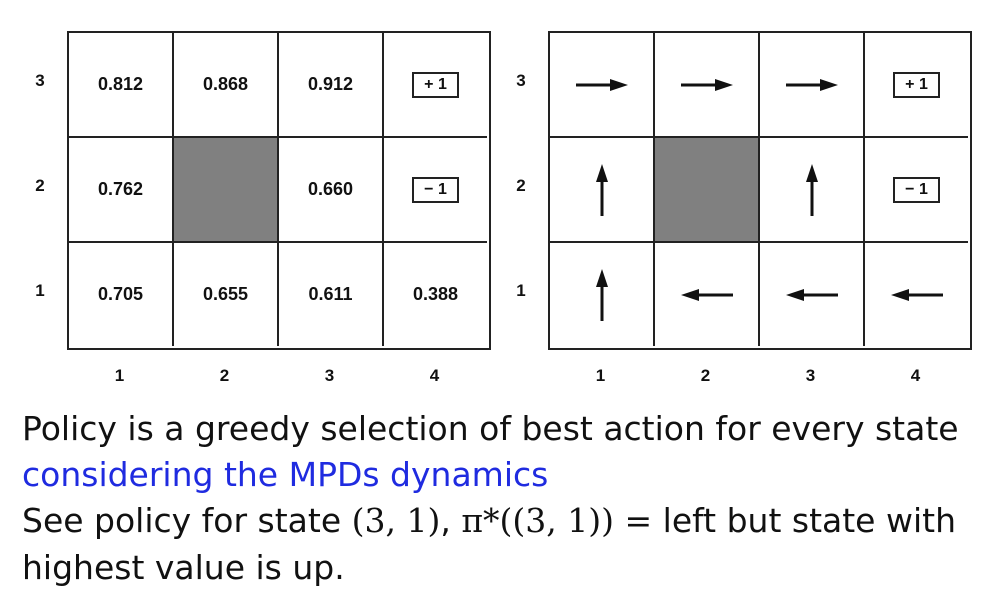 The height and width of the screenshot is (604, 1000). What do you see at coordinates (121, 190) in the screenshot?
I see `value-cell: 0.762` at bounding box center [121, 190].